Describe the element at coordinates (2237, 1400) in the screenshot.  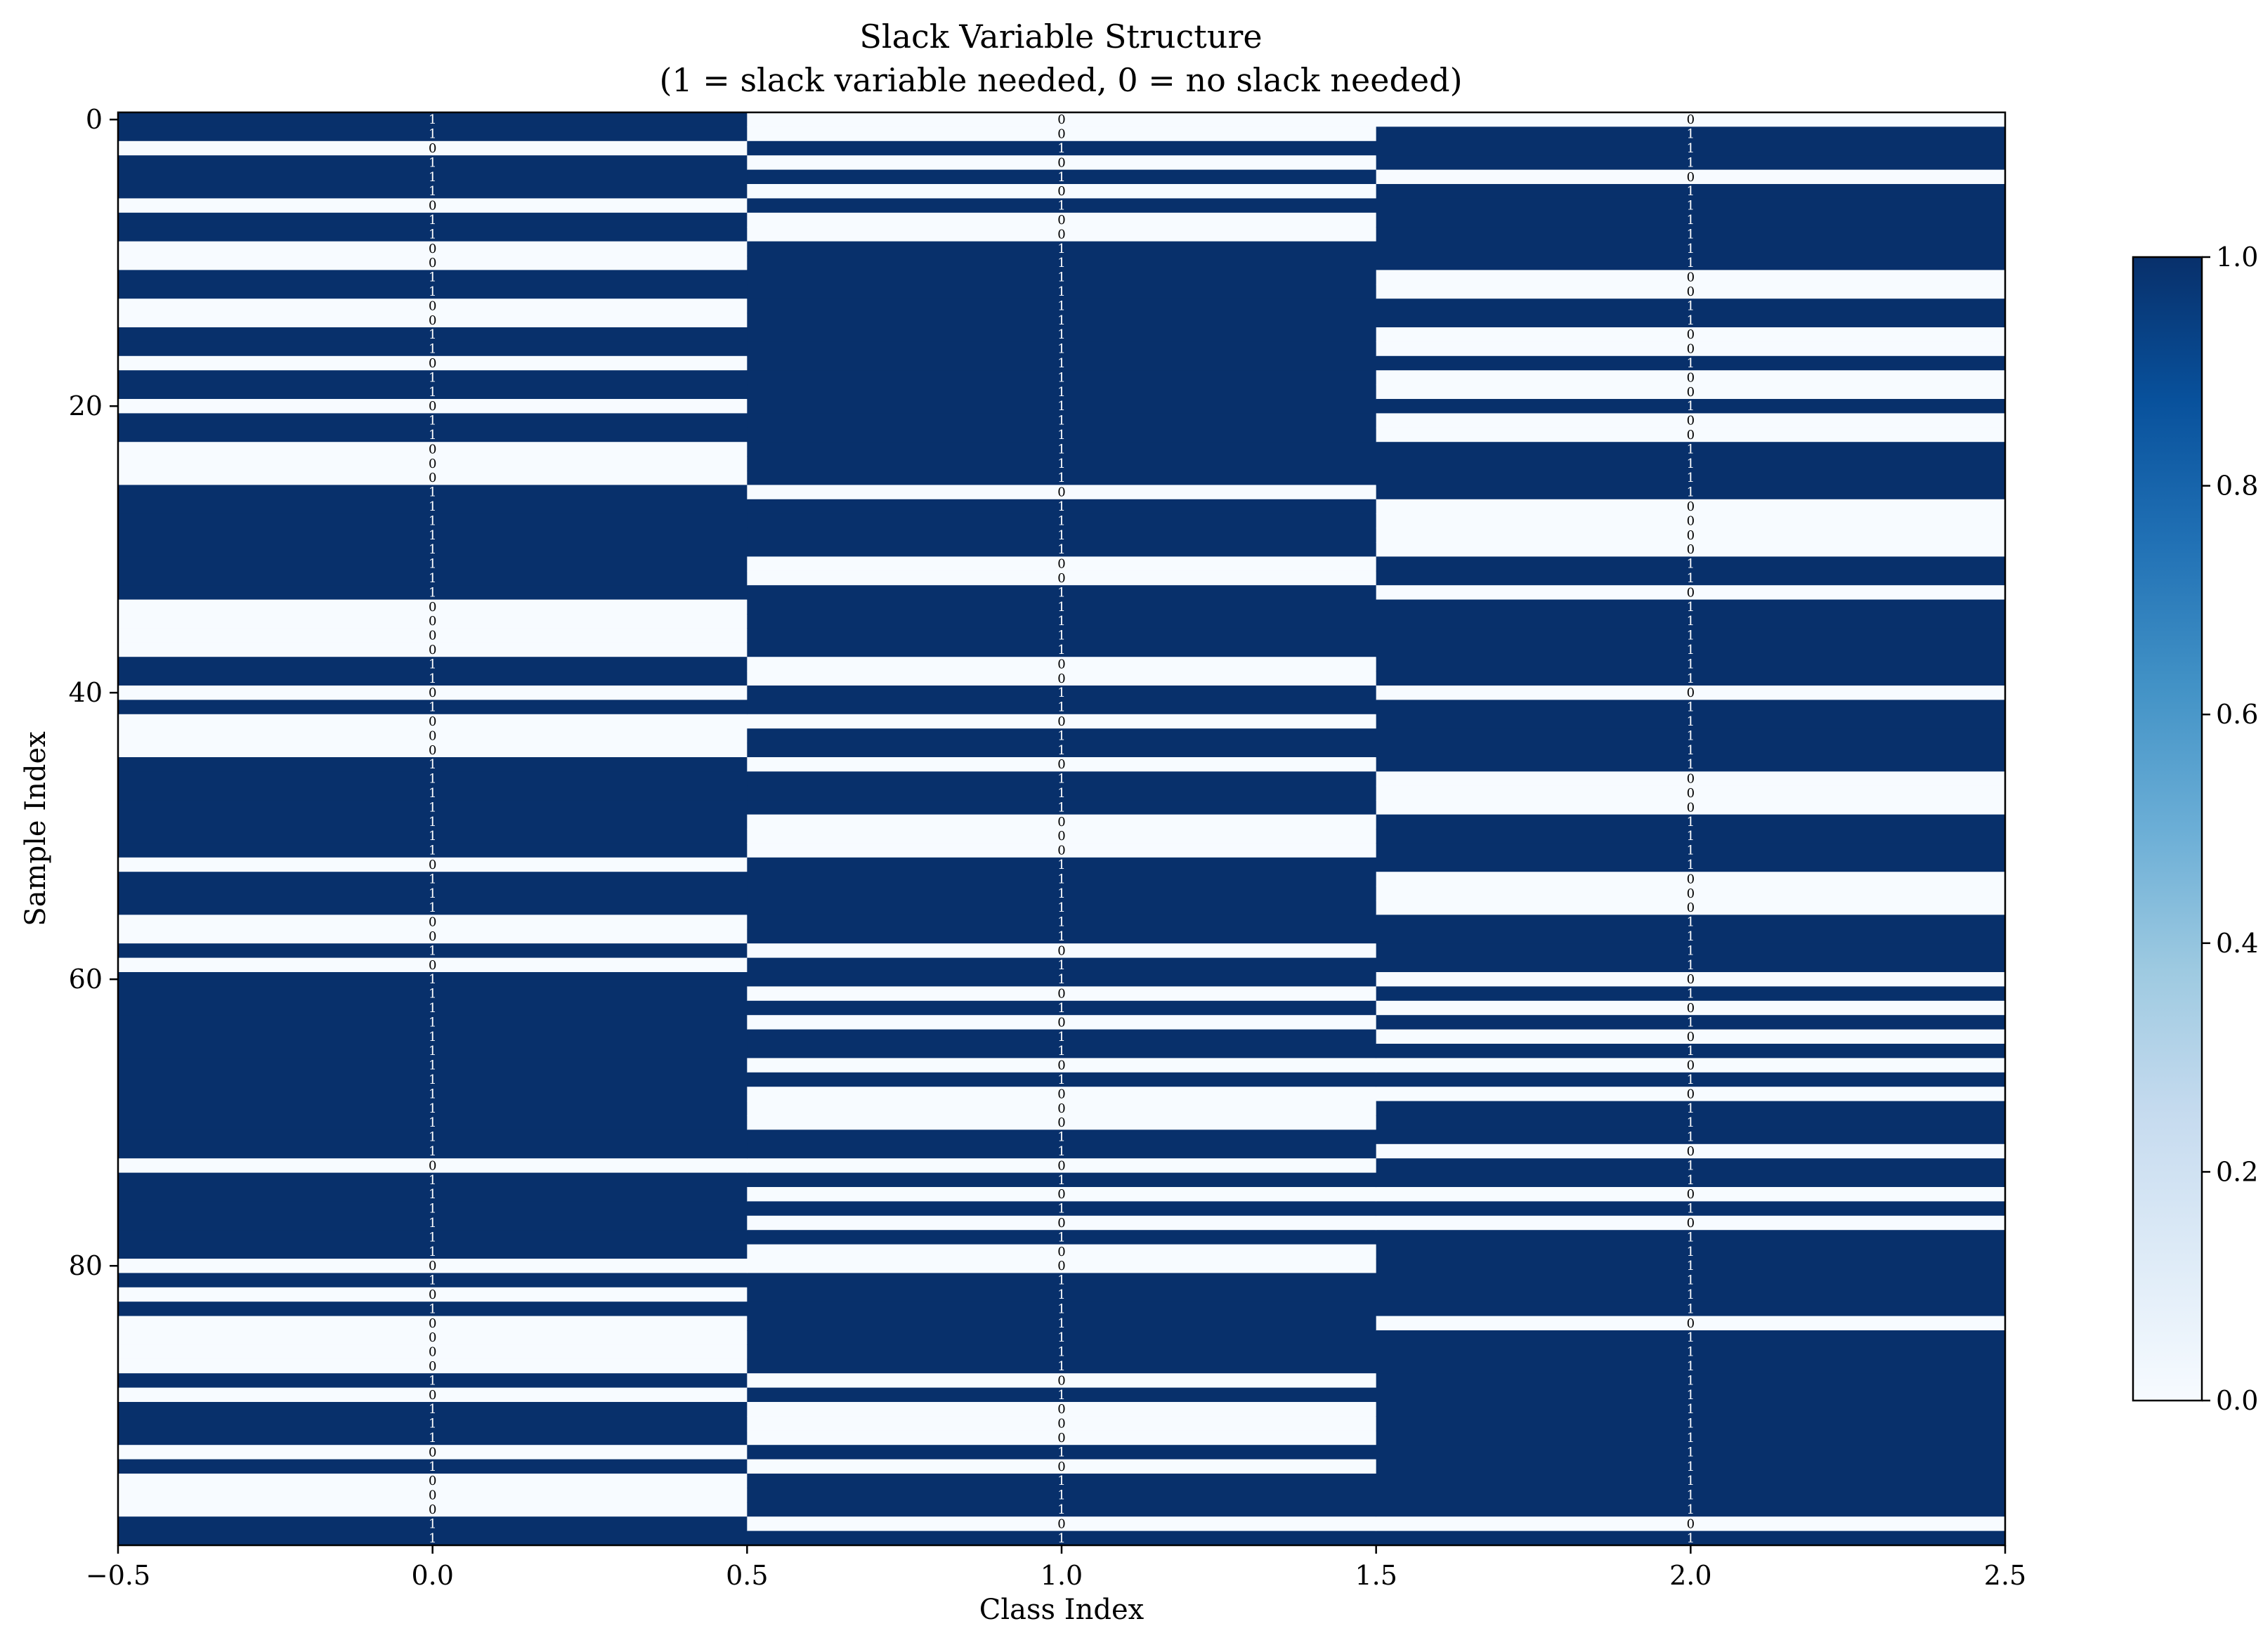
I see `colorbar-tick-label: 0.0` at that location.